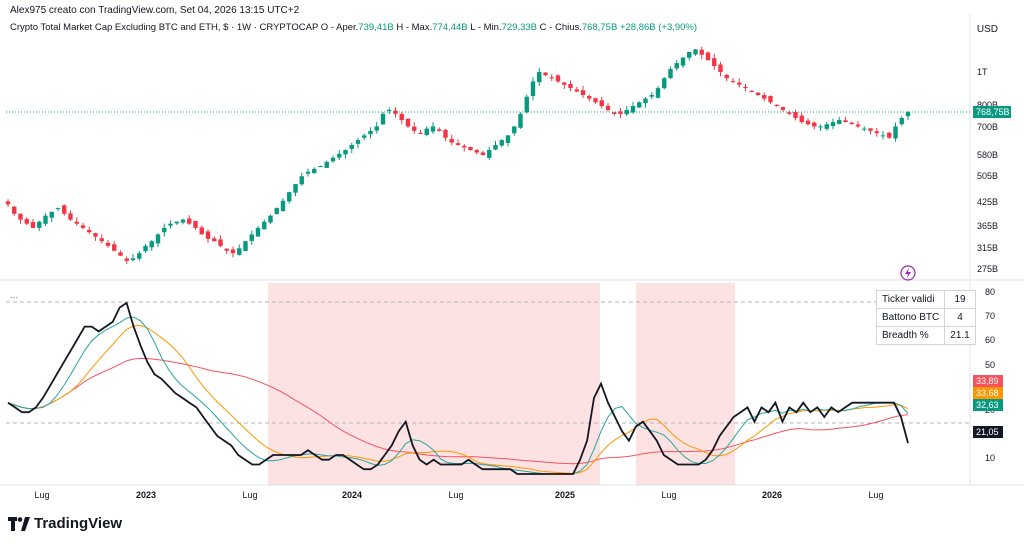 This screenshot has width=1024, height=545. What do you see at coordinates (599, 27) in the screenshot?
I see `close-value: 768,75B` at bounding box center [599, 27].